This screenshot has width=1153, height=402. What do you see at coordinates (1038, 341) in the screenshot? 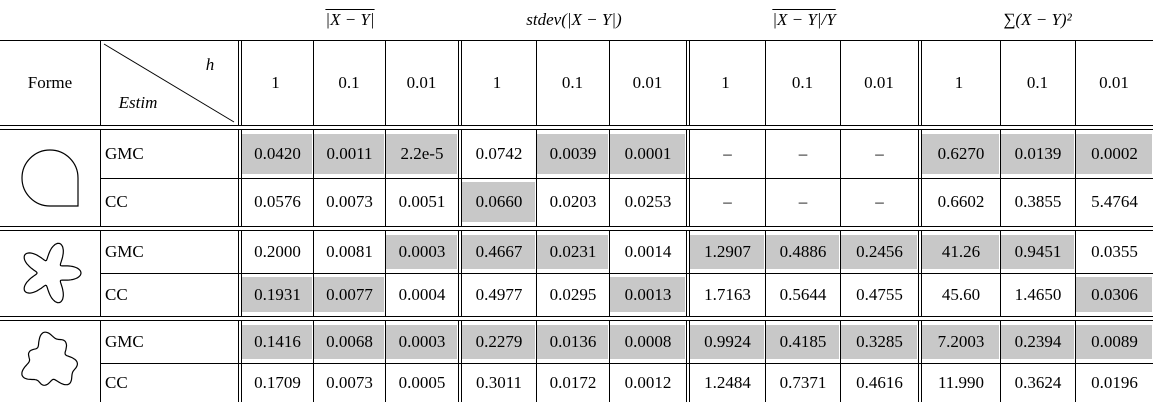
I see `cell-value: 0.2394` at bounding box center [1038, 341].